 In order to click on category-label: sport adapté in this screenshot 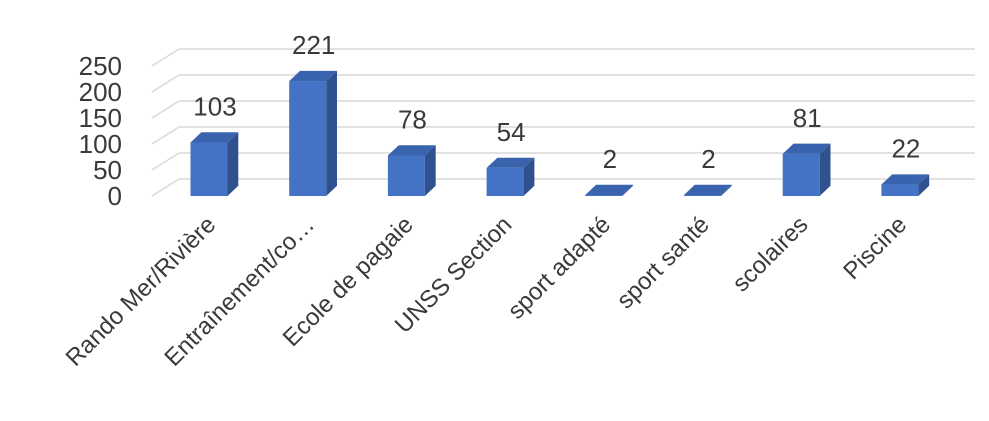, I will do `click(559, 267)`.